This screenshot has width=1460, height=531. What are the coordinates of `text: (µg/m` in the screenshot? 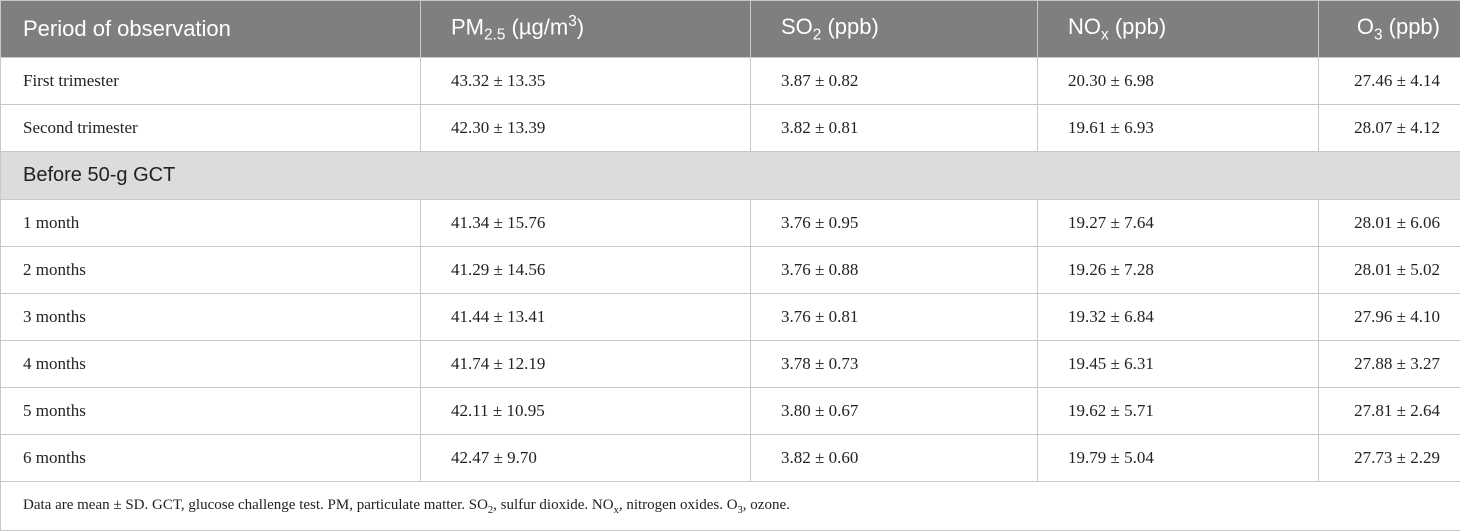 It's located at (537, 27).